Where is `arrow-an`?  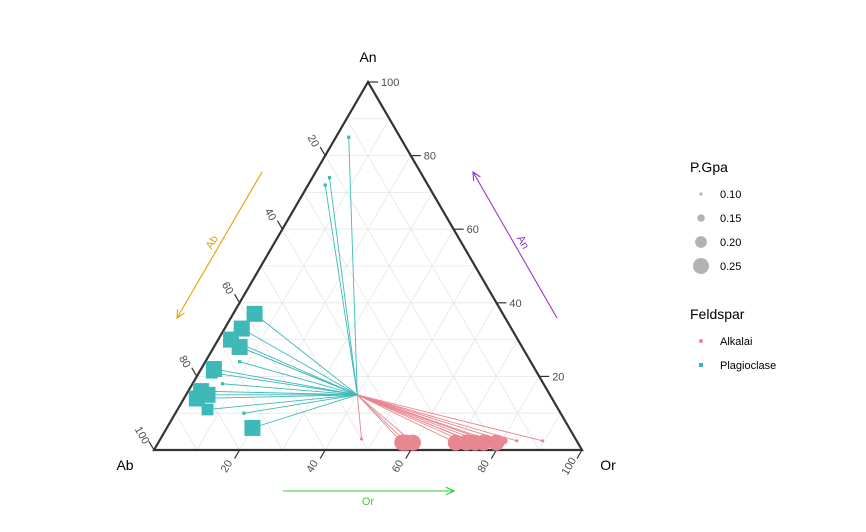
arrow-an is located at coordinates (515, 245).